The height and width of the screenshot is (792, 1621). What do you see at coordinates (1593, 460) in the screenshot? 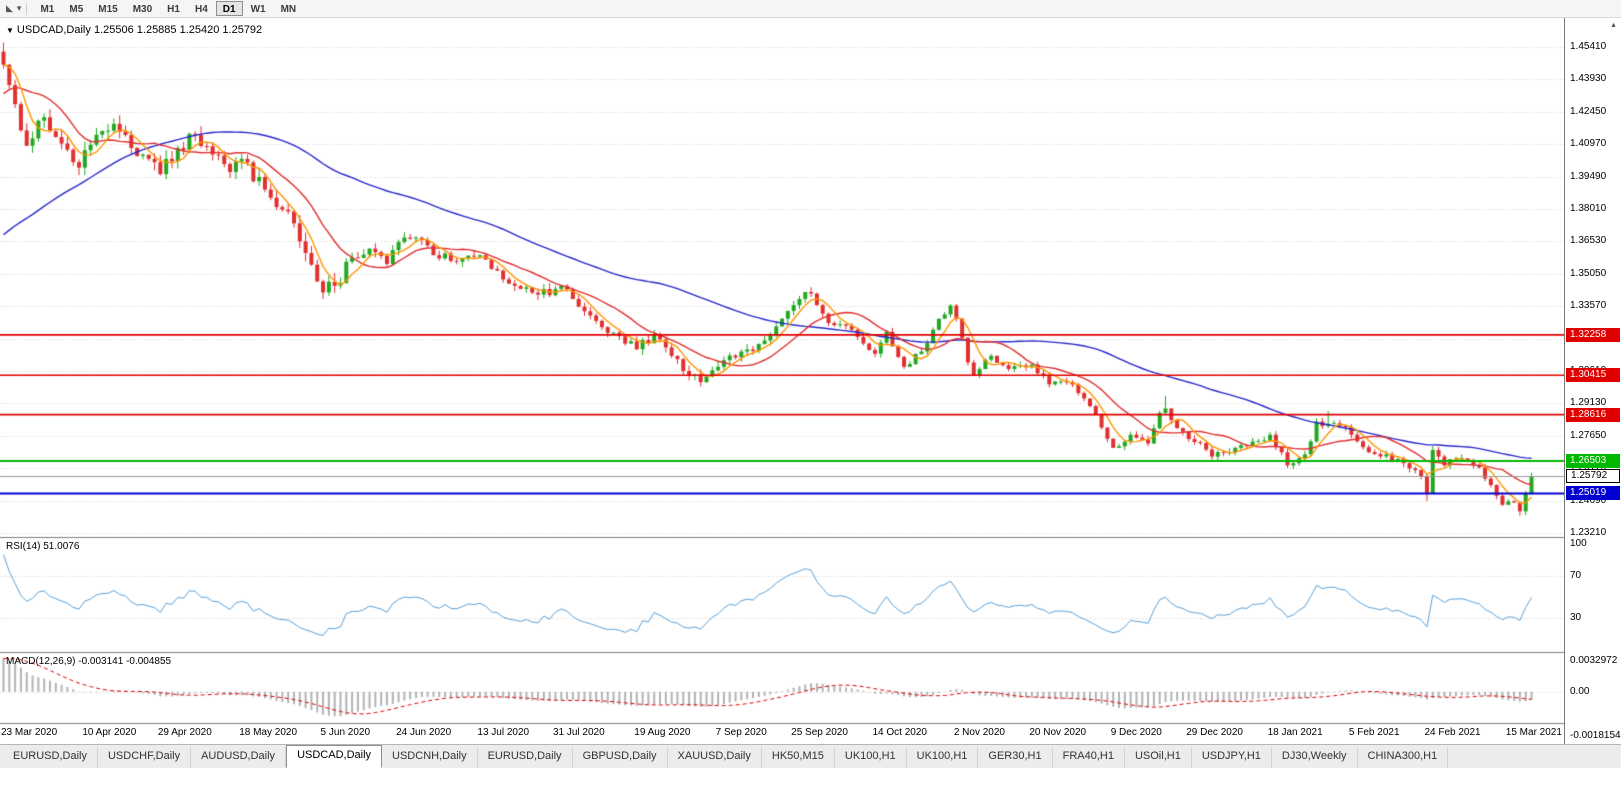
I see `support-level-price-label: 1.26503` at bounding box center [1593, 460].